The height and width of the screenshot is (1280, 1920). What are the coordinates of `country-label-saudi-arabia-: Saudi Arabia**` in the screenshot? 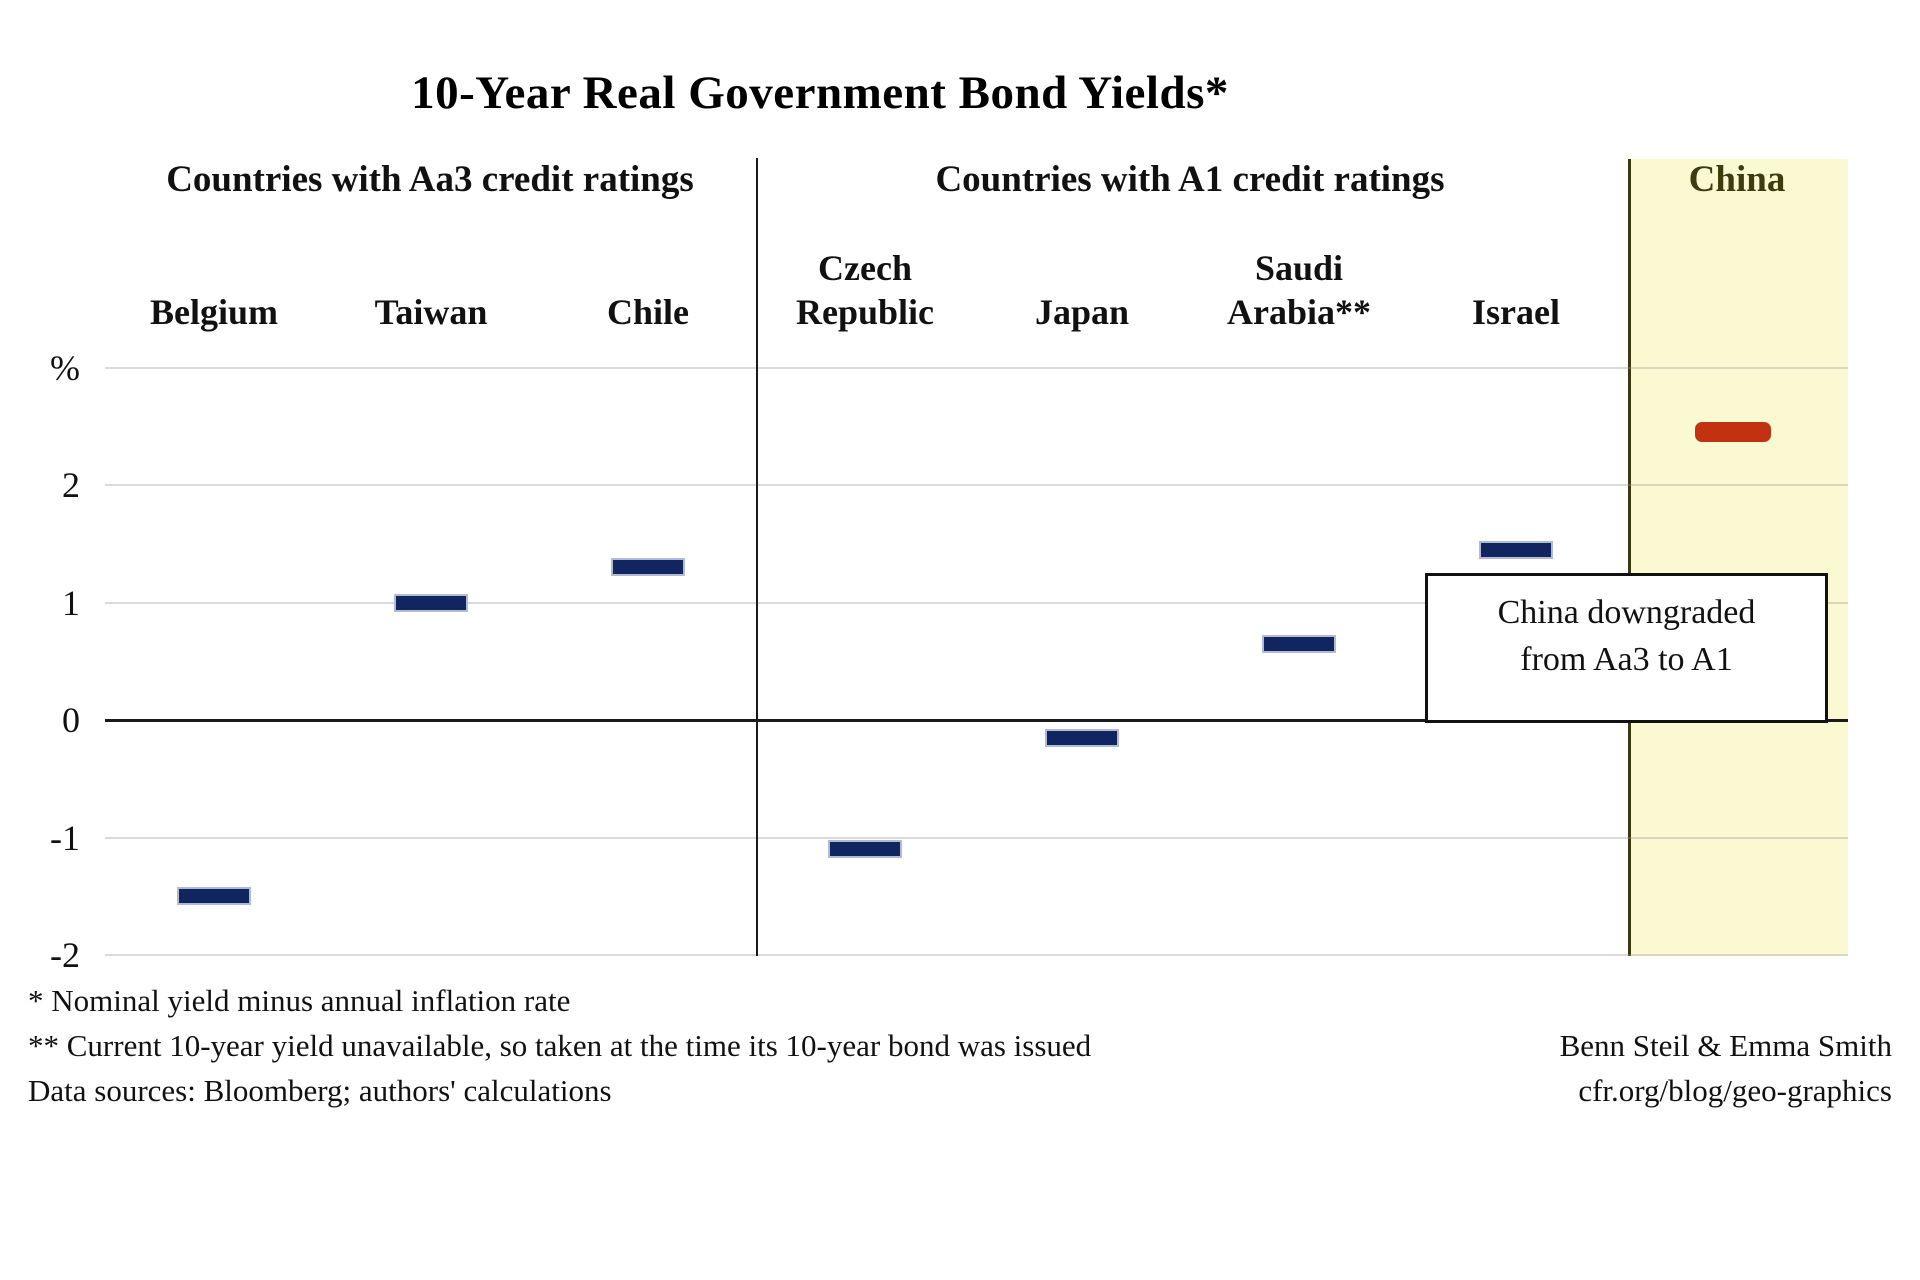 It's located at (1299, 282).